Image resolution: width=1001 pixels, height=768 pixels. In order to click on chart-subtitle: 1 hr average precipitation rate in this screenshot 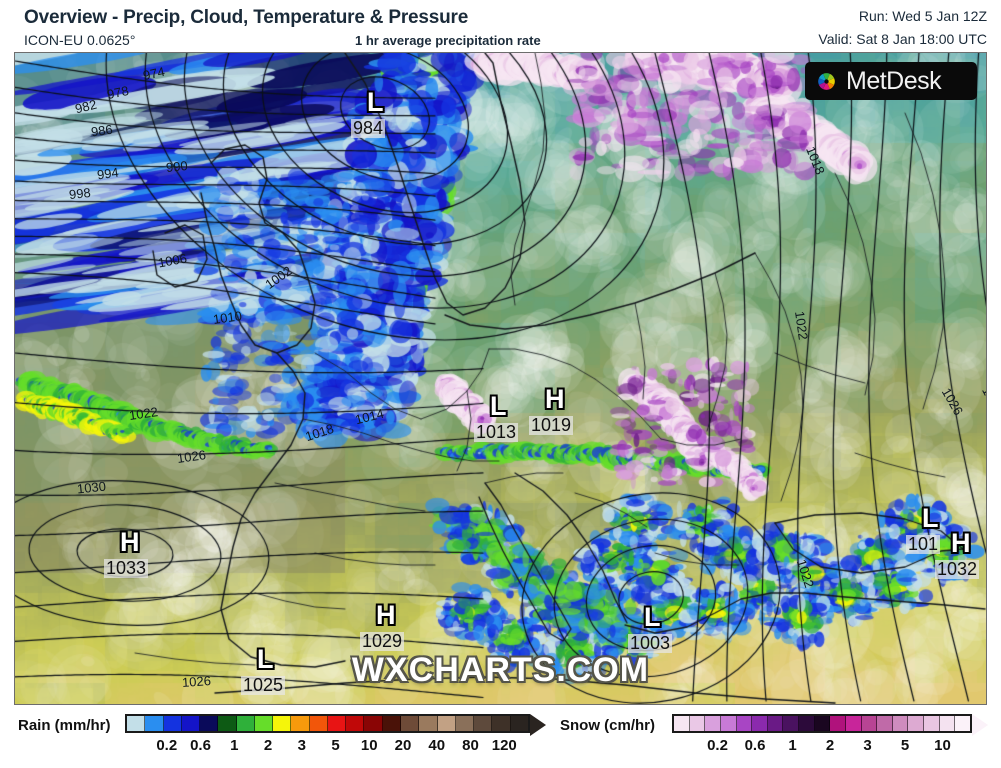, I will do `click(448, 40)`.